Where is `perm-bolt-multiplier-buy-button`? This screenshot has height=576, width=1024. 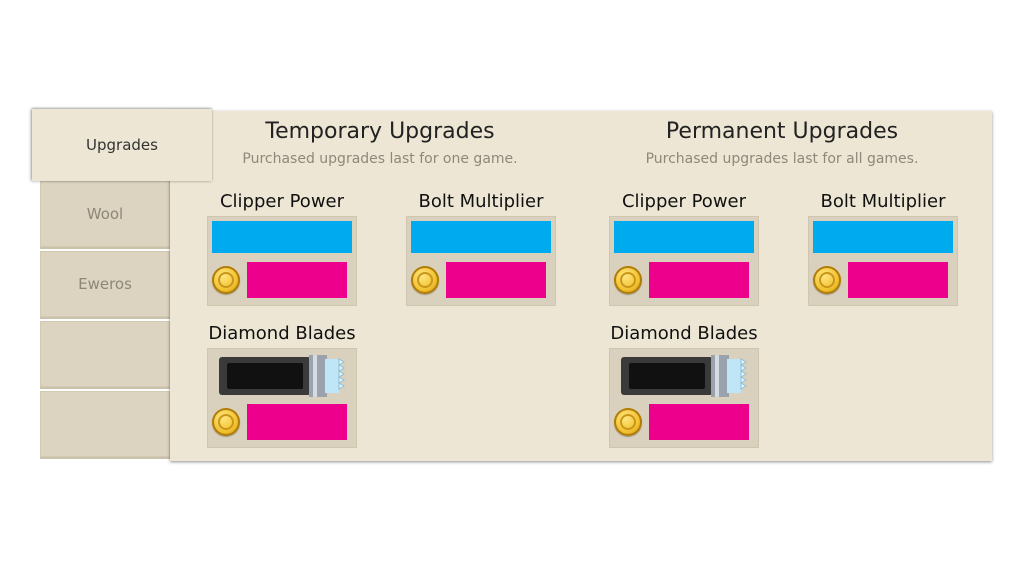
perm-bolt-multiplier-buy-button is located at coordinates (898, 280).